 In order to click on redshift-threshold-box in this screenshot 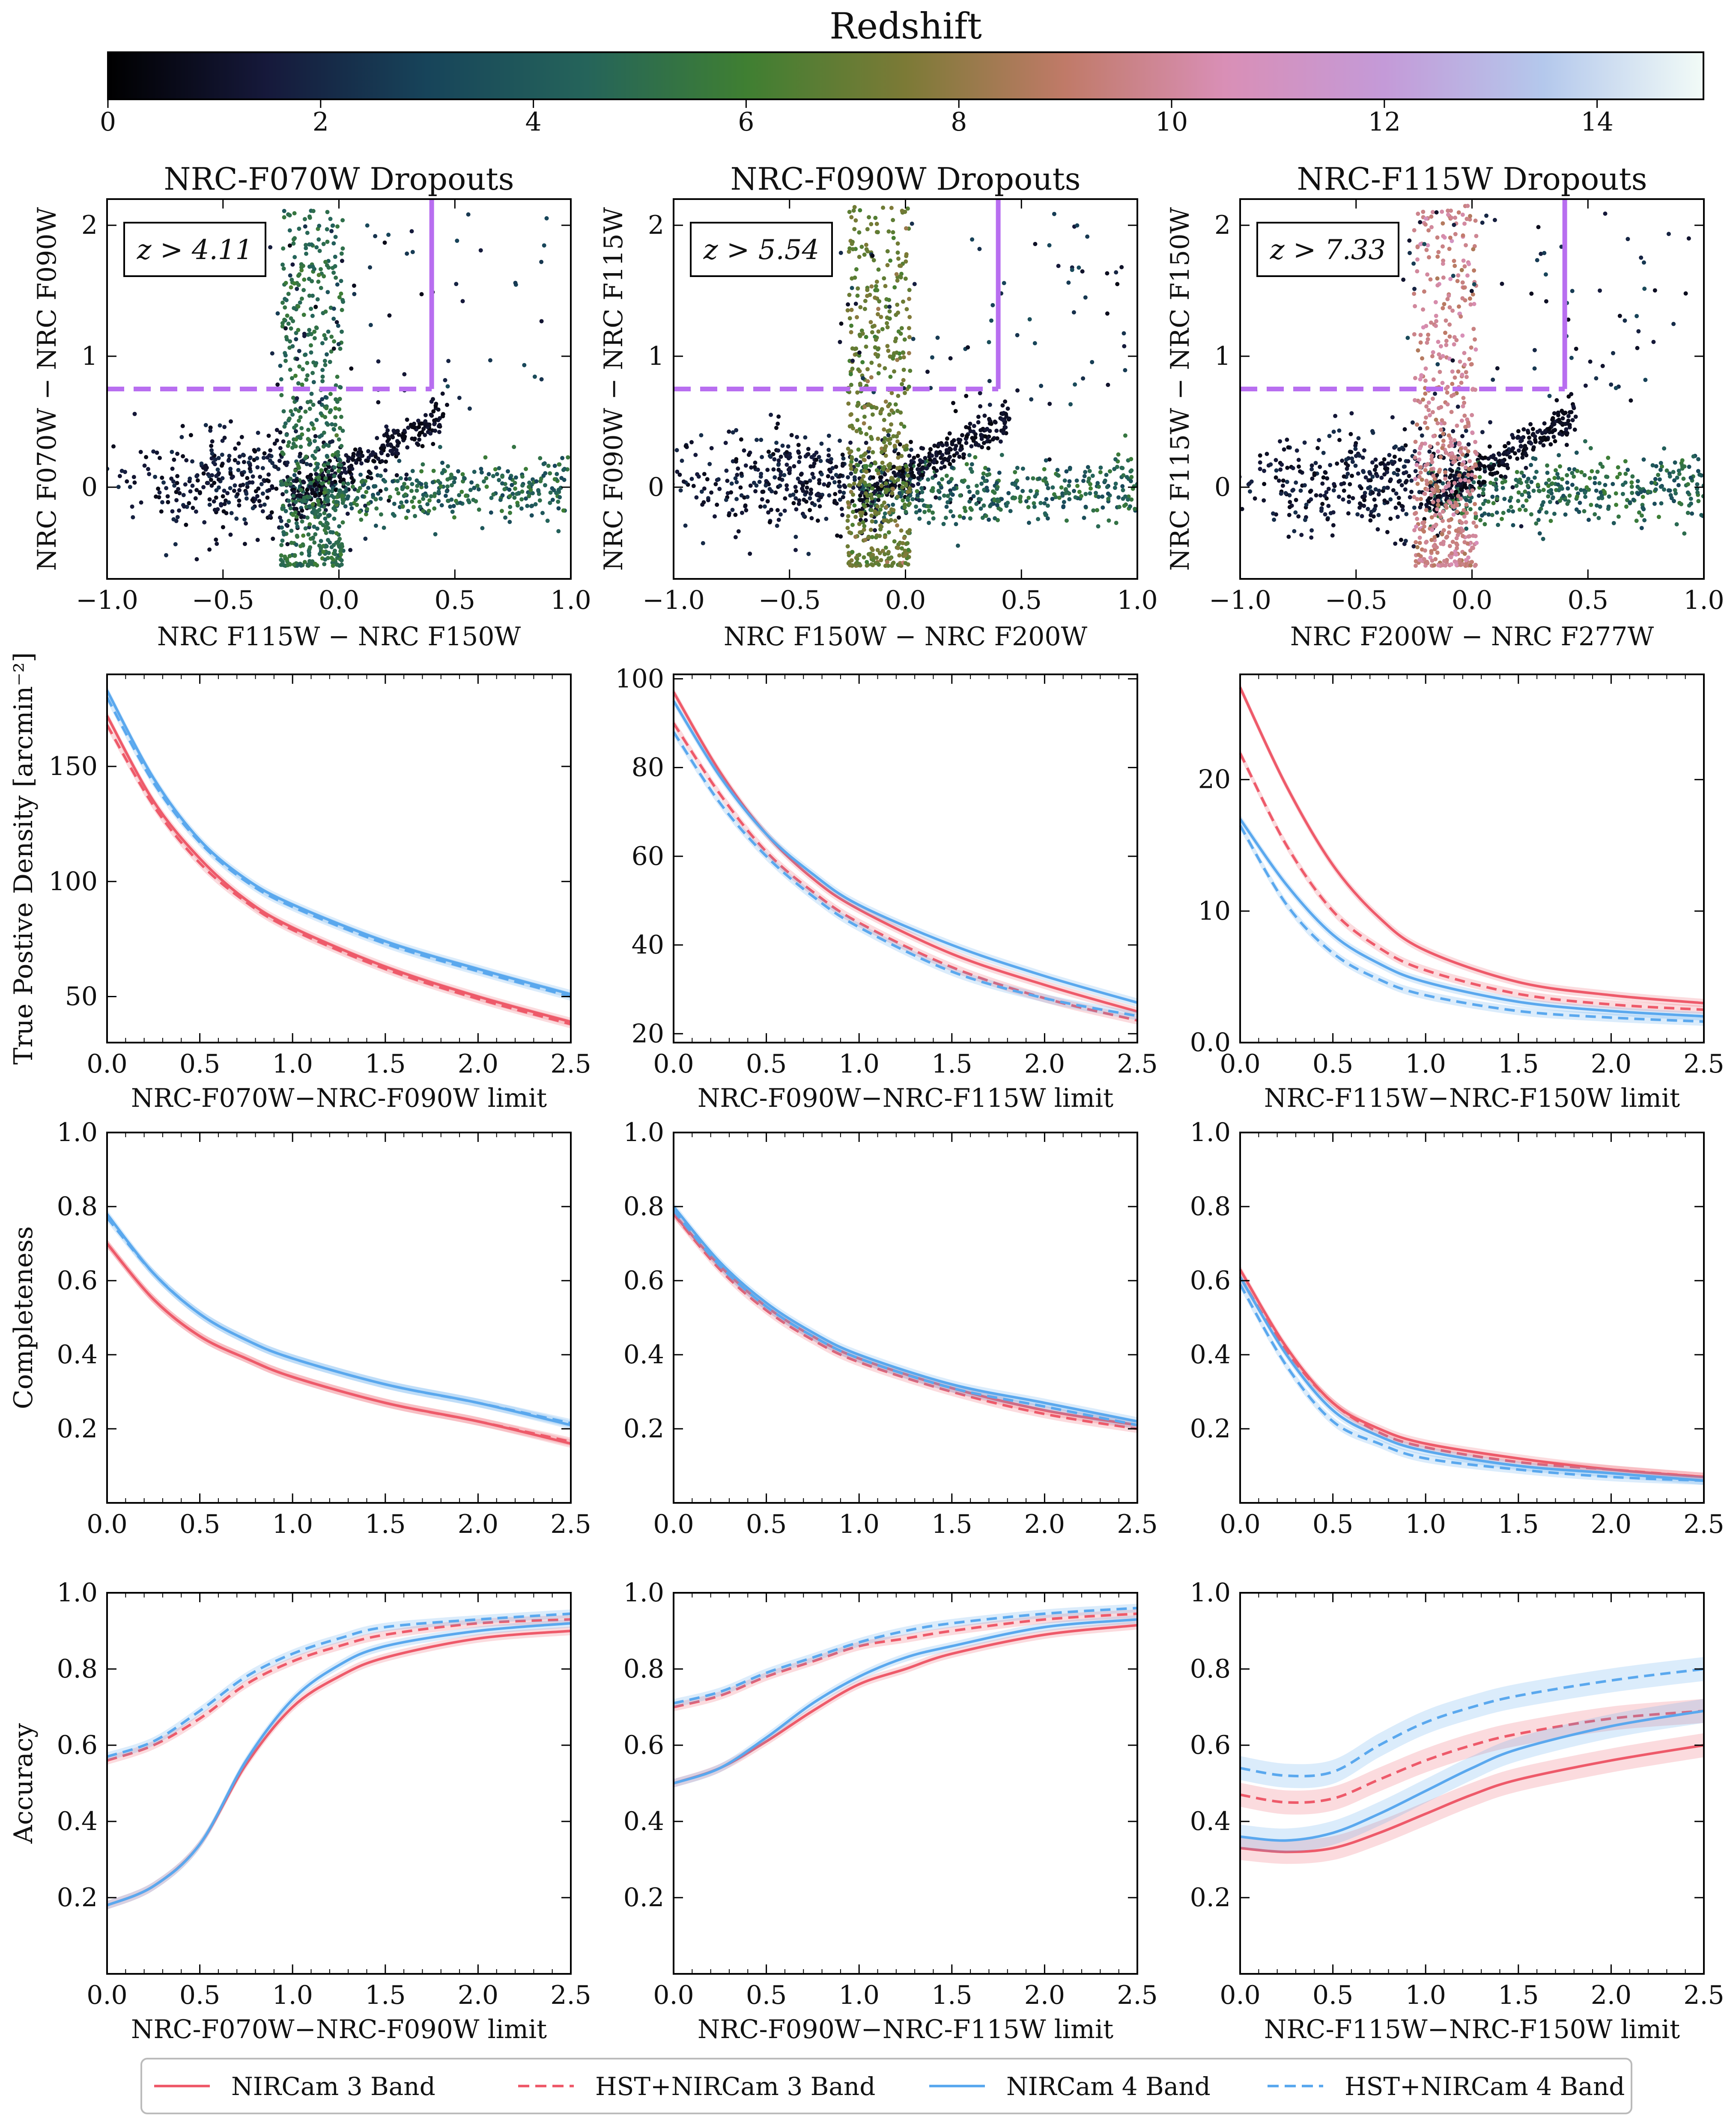, I will do `click(194, 249)`.